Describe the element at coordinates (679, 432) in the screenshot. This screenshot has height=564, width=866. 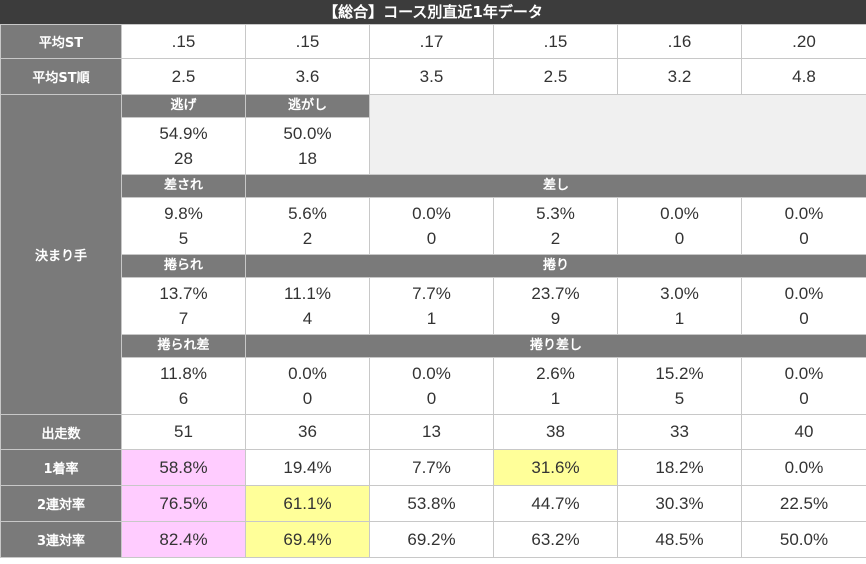
I see `starts-cell: 33` at that location.